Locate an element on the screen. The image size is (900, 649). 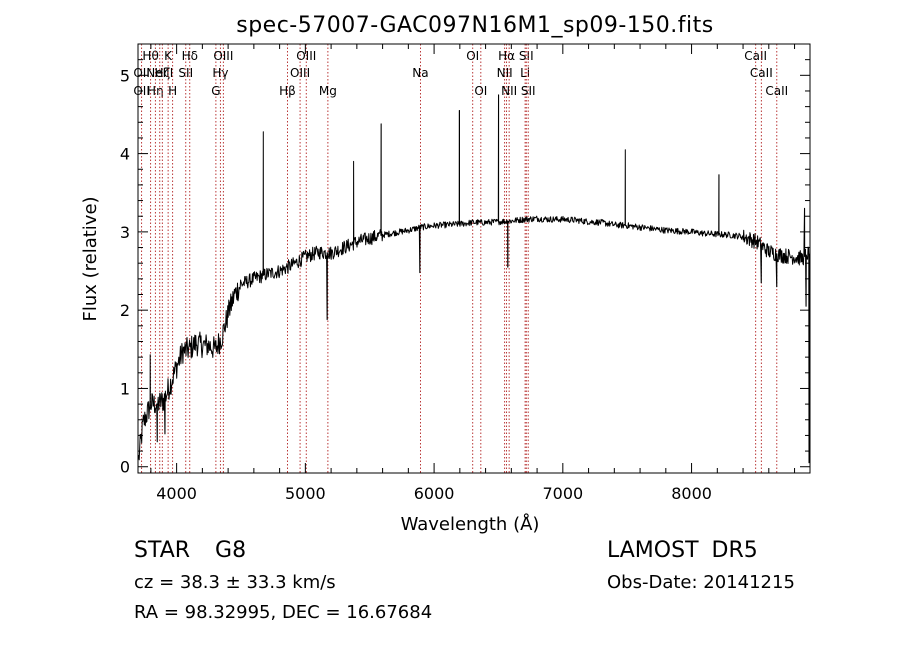
x-tick-label: 5000 is located at coordinates (305, 493).